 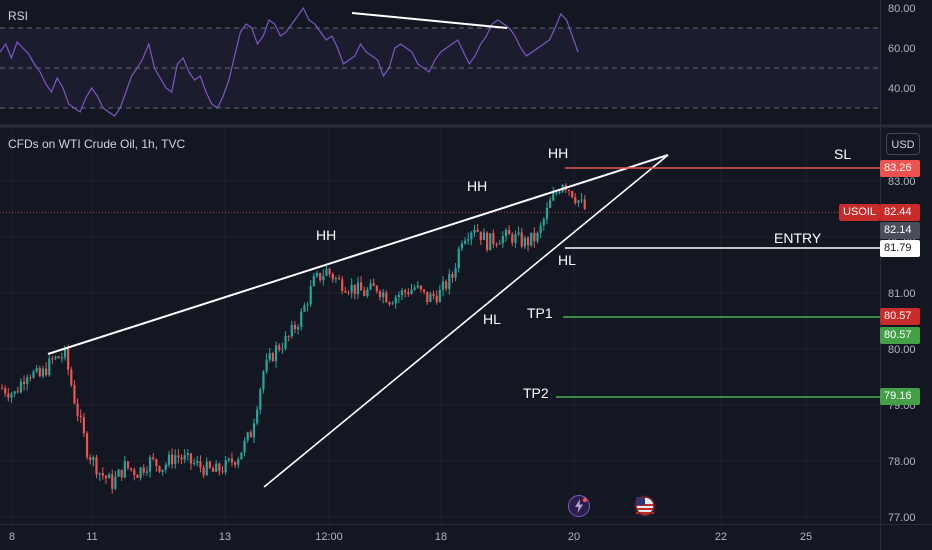 What do you see at coordinates (798, 238) in the screenshot?
I see `entry-label: ENTRY` at bounding box center [798, 238].